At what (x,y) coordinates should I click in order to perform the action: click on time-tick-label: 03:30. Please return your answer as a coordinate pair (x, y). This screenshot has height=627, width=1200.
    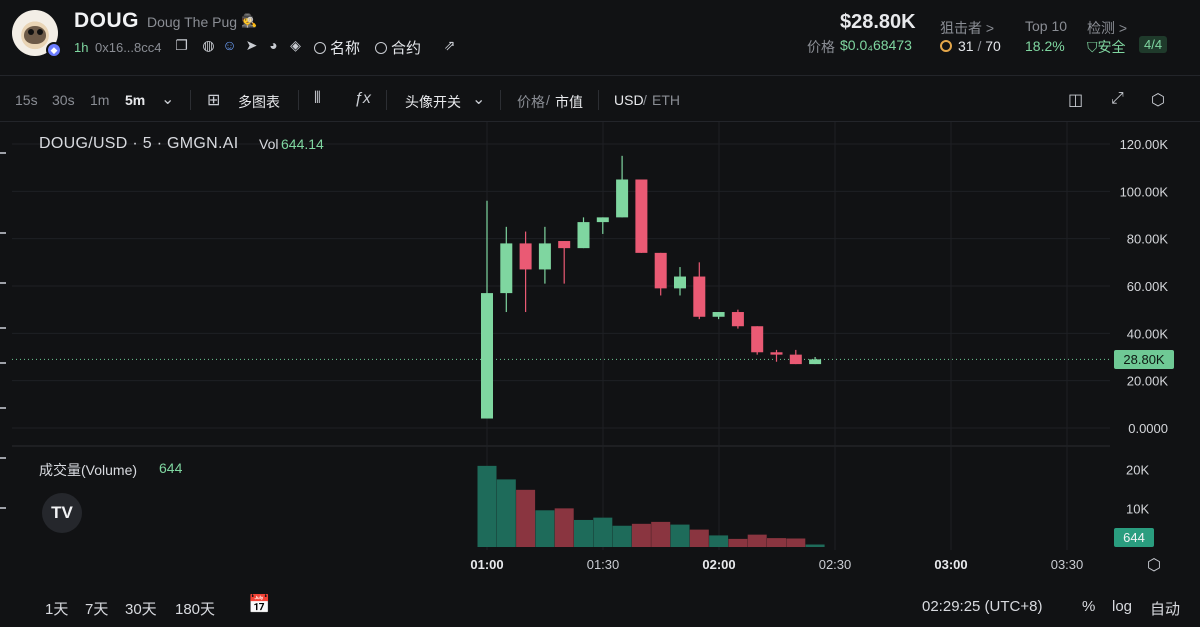
    Looking at the image, I should click on (1067, 564).